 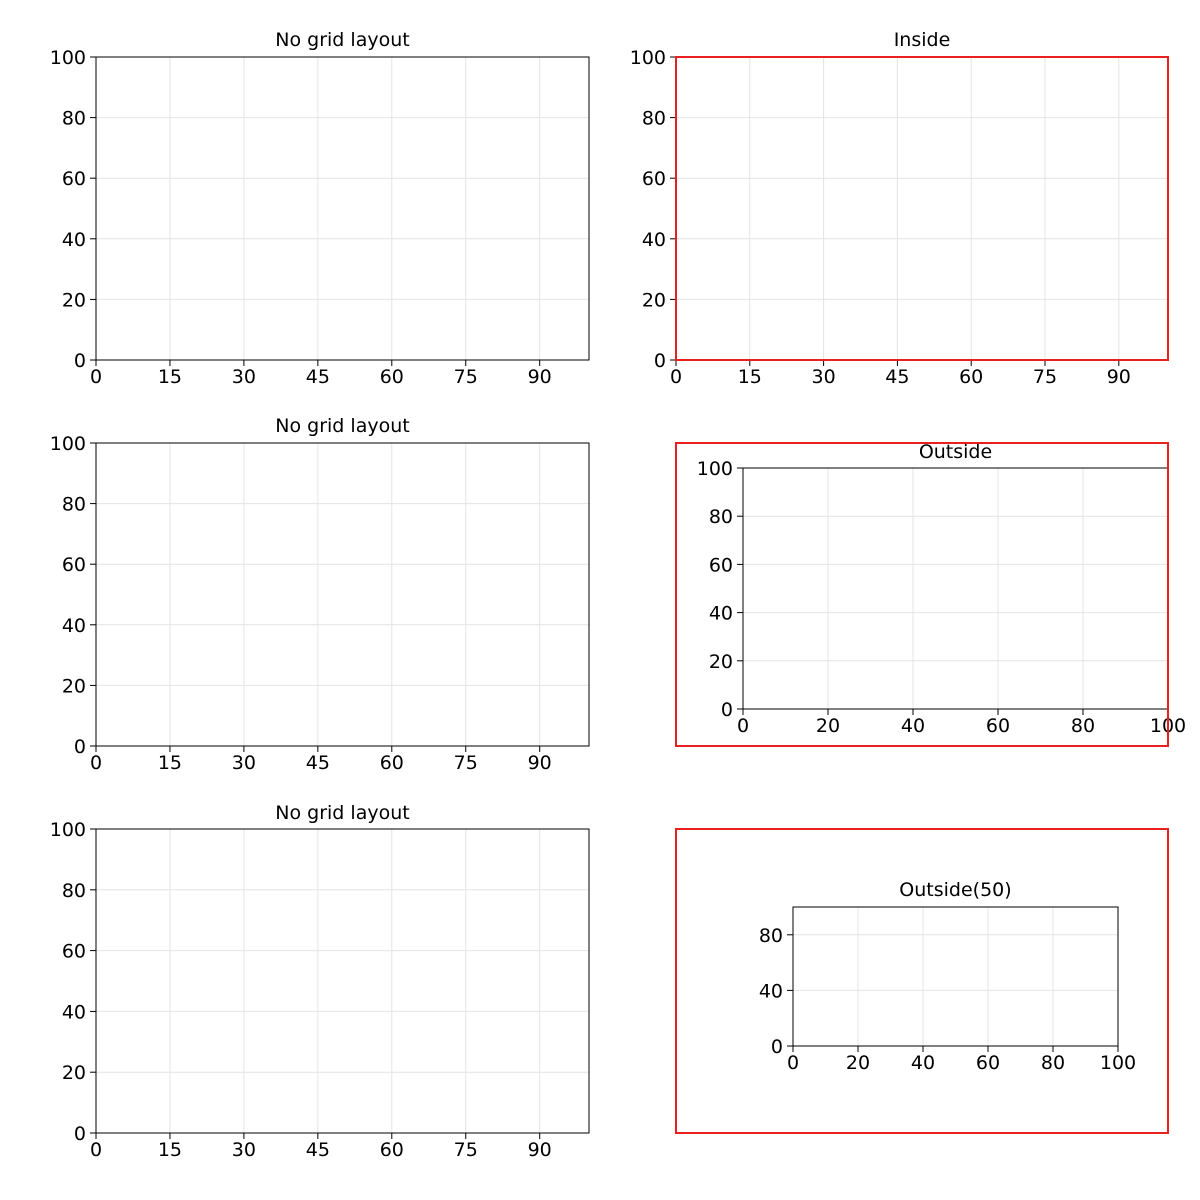 I want to click on subplot-title: Inside, so click(x=922, y=40).